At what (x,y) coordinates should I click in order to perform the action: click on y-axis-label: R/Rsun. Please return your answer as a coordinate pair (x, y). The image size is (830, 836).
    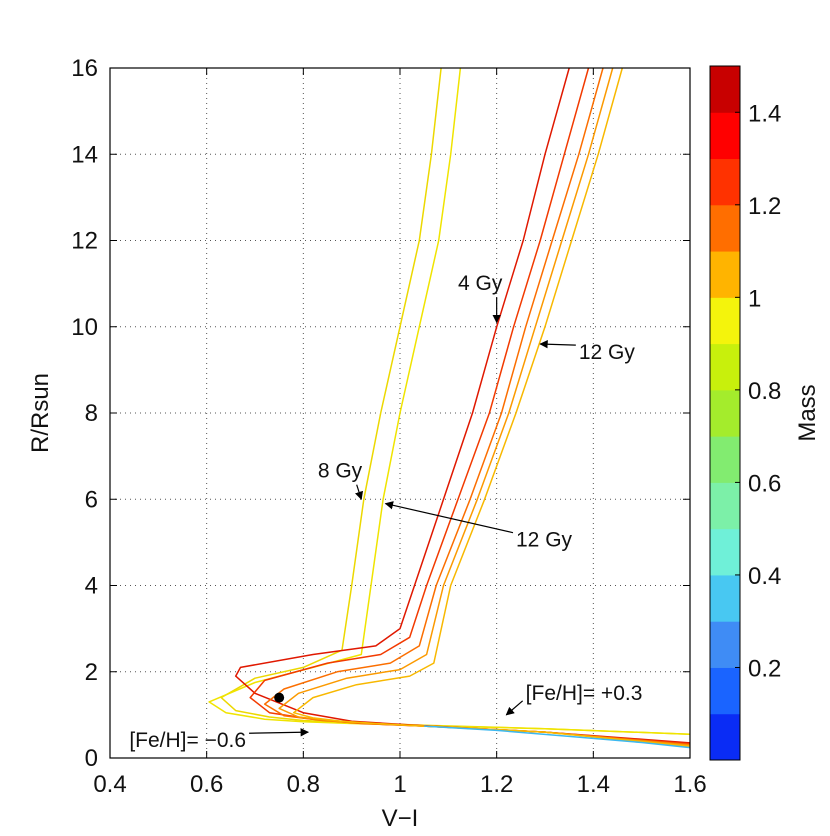
    Looking at the image, I should click on (40, 413).